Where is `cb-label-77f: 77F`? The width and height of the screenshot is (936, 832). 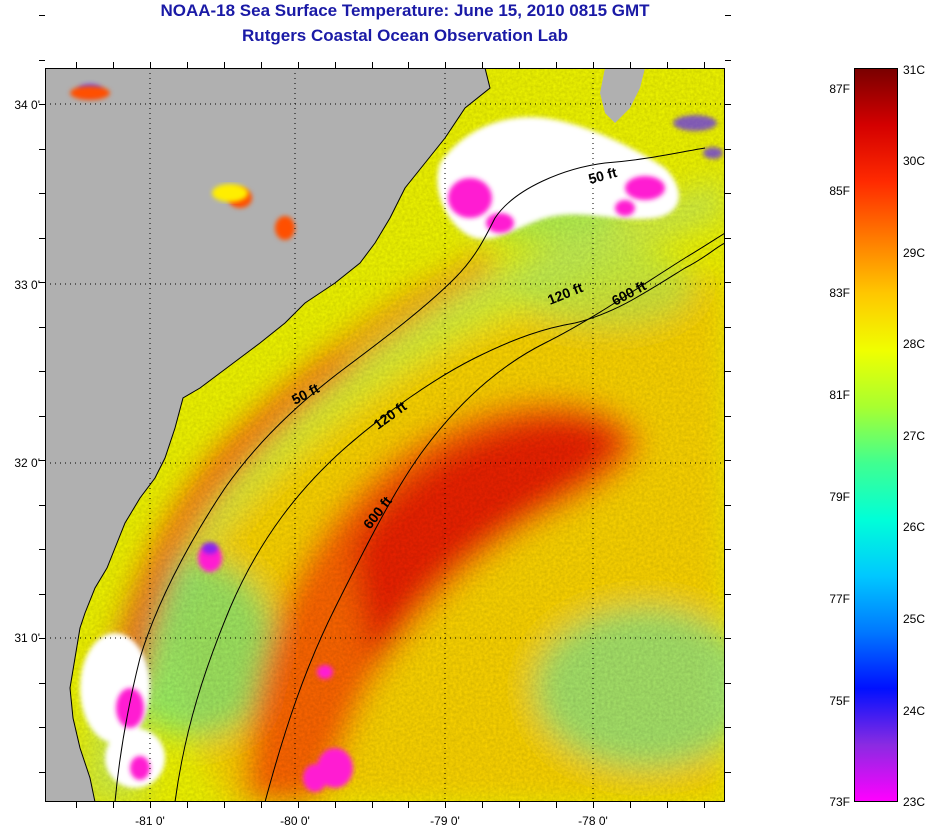
cb-label-77f: 77F is located at coordinates (839, 599).